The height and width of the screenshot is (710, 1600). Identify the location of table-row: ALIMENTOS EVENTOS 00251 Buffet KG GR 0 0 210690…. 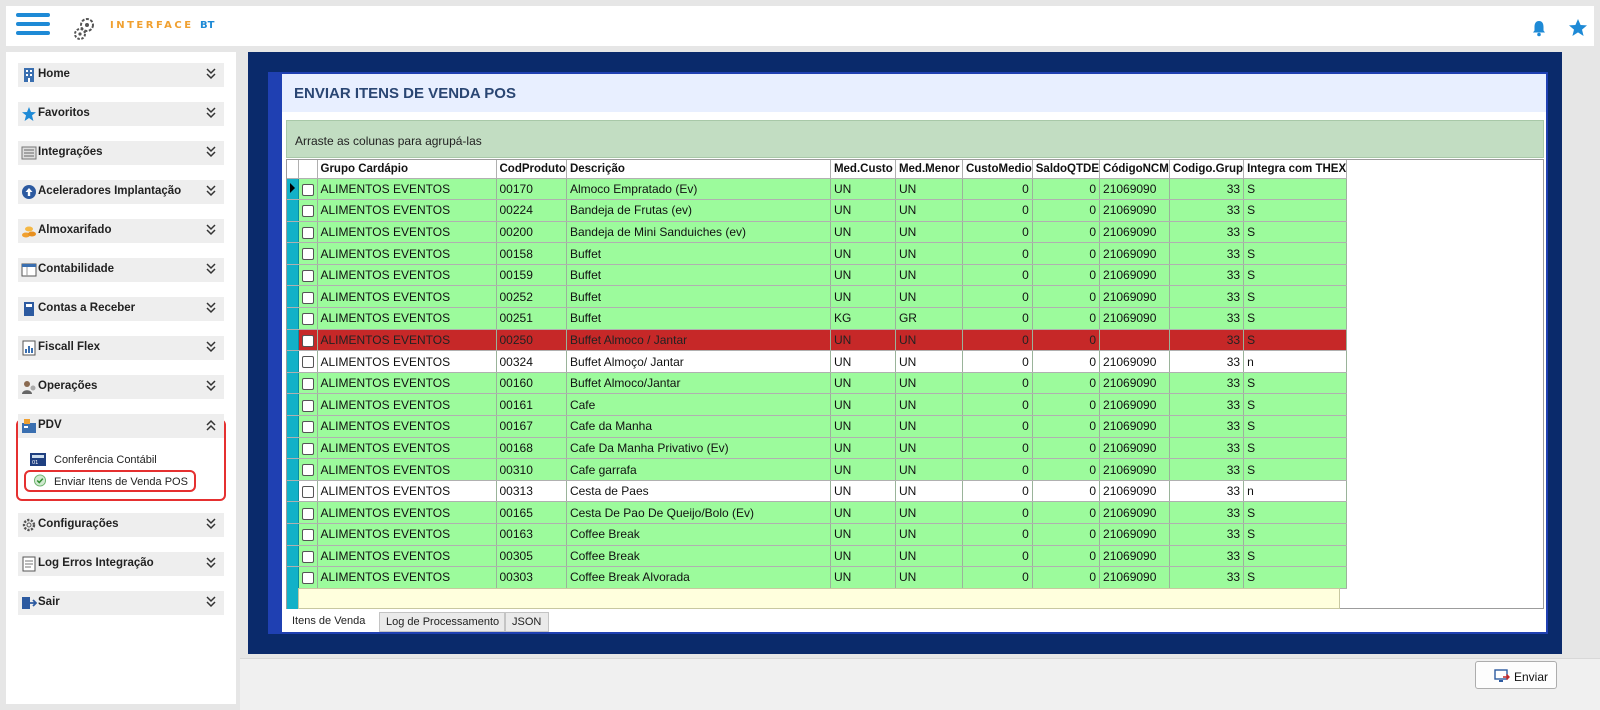
(817, 318).